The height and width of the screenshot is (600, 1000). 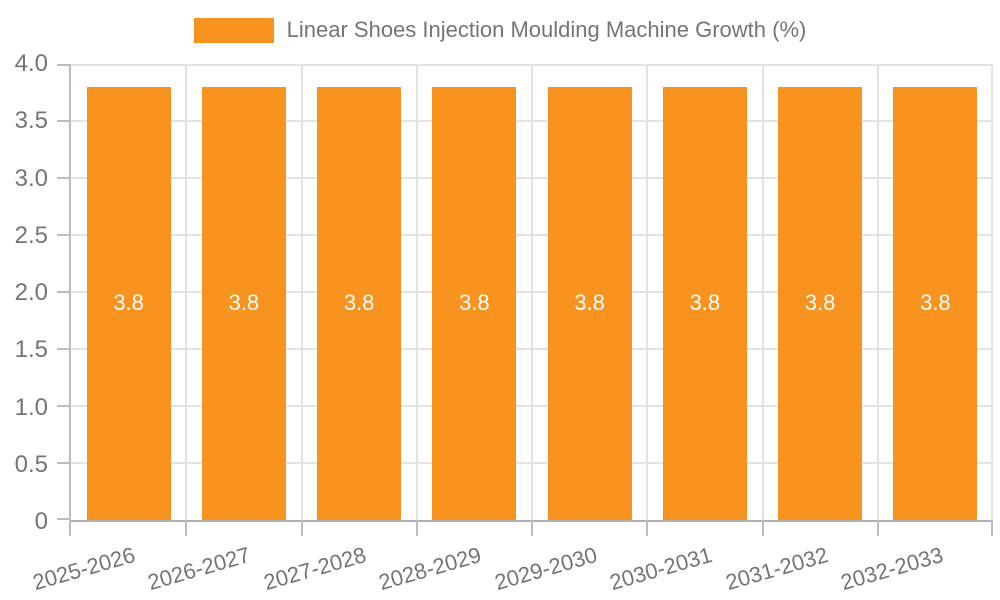 I want to click on y-tick-label: 1.0, so click(x=31, y=407).